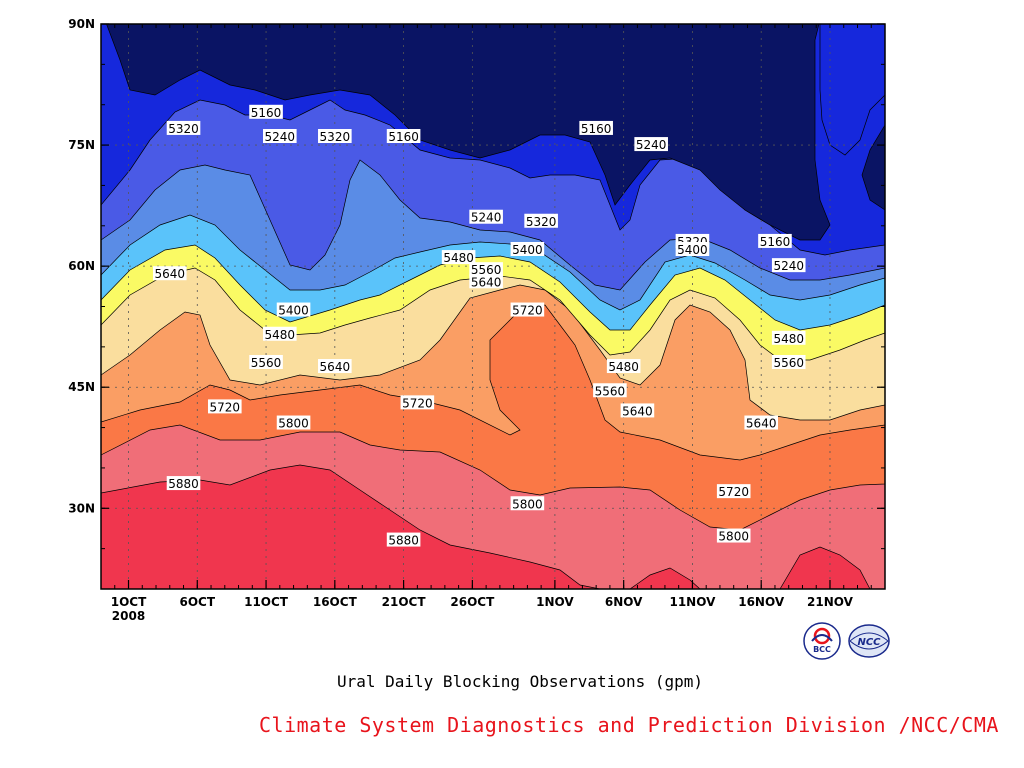 The height and width of the screenshot is (768, 1024). Describe the element at coordinates (128, 616) in the screenshot. I see `x-tick-label: 2008` at that location.